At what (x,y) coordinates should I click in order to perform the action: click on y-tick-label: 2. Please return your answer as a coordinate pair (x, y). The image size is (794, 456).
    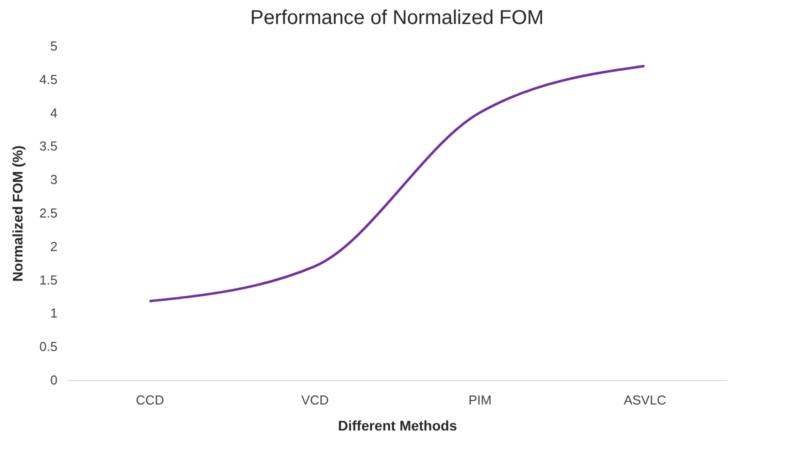
    Looking at the image, I should click on (54, 246).